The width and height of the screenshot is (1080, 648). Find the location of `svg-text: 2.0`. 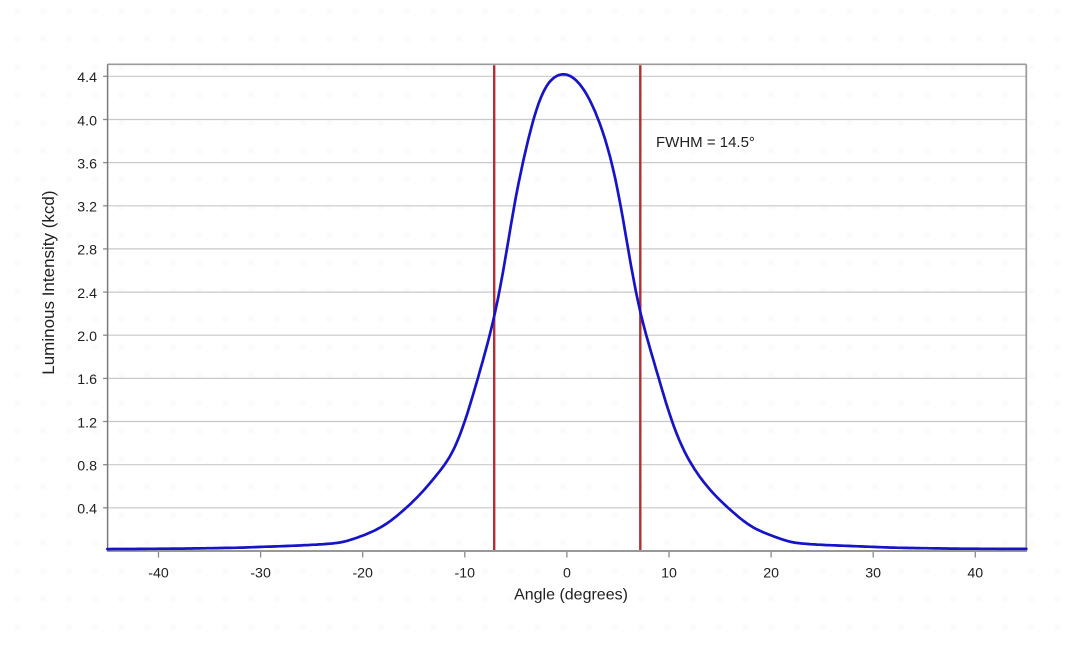

svg-text: 2.0 is located at coordinates (87, 337).